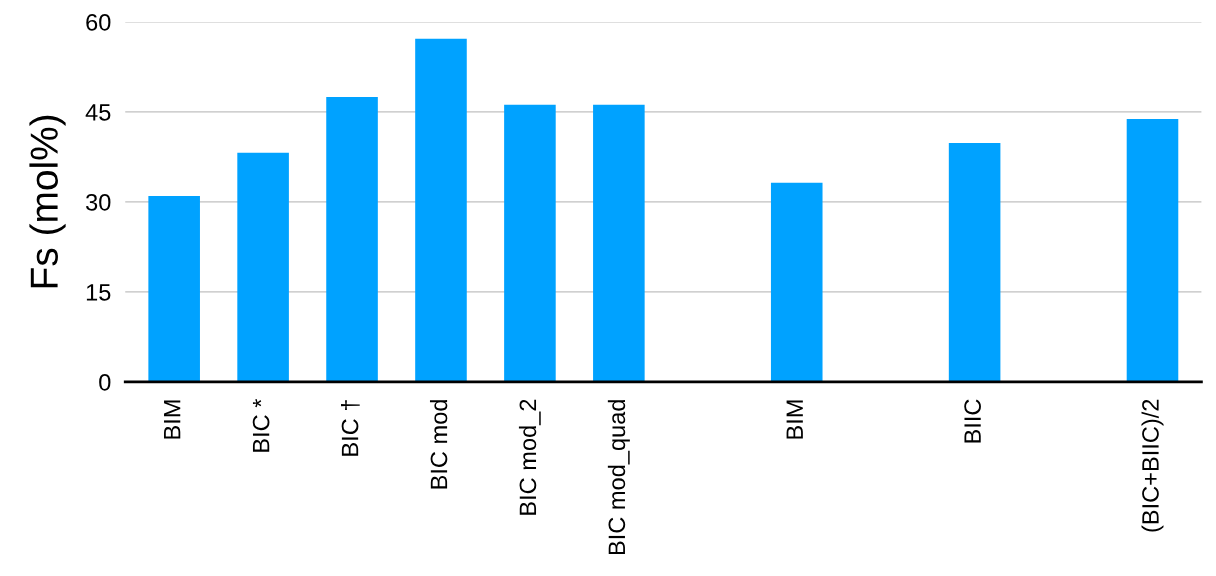 Image resolution: width=1216 pixels, height=576 pixels. What do you see at coordinates (98, 112) in the screenshot?
I see `y-tick-label: 45` at bounding box center [98, 112].